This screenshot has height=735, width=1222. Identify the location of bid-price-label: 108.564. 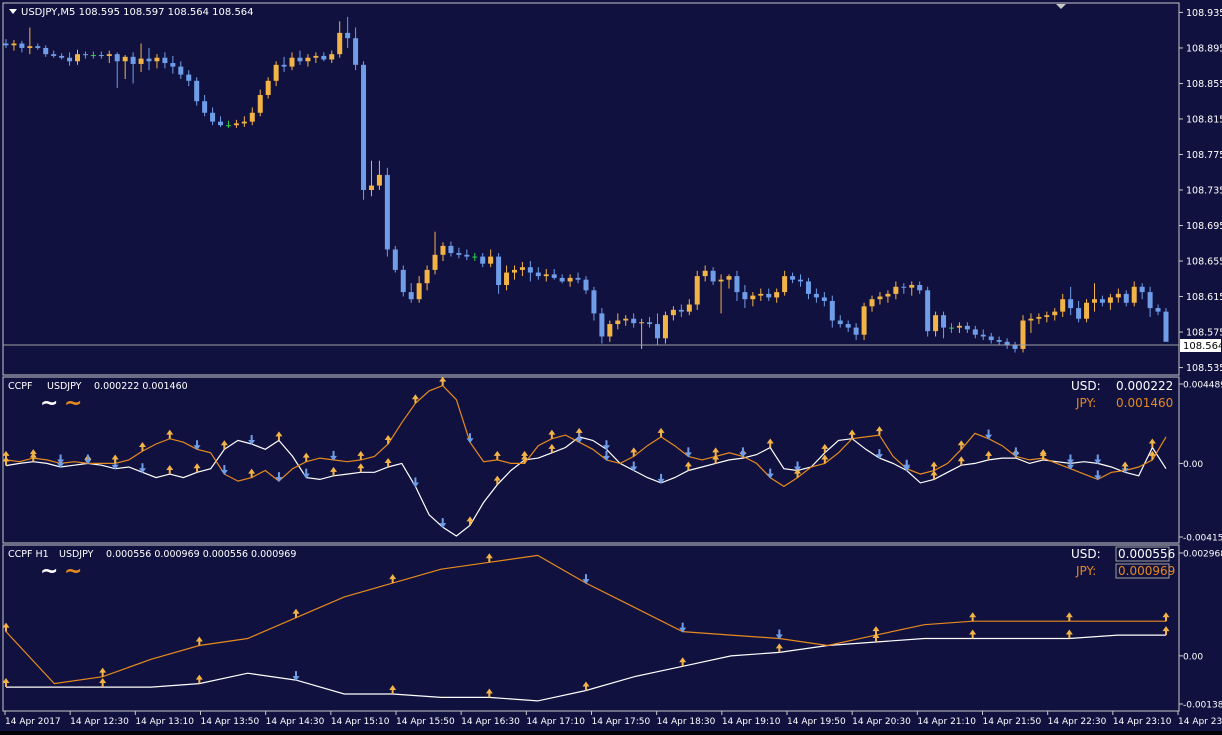
(1202, 346).